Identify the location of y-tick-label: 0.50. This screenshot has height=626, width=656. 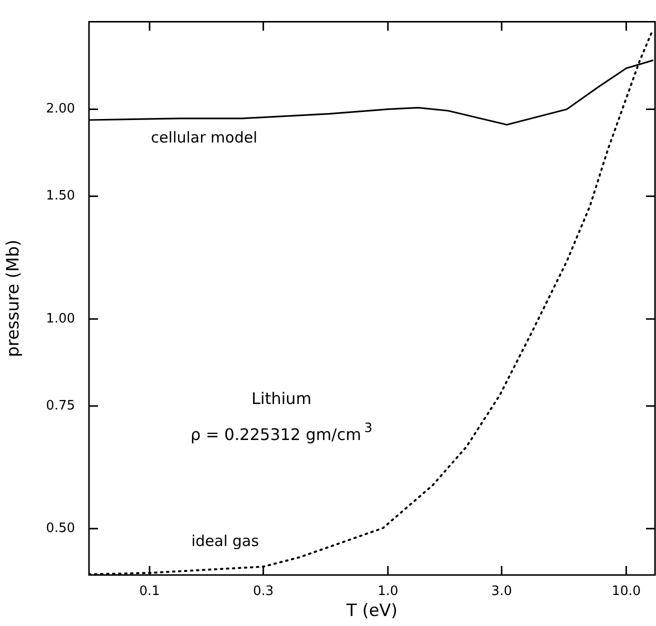
(60, 528).